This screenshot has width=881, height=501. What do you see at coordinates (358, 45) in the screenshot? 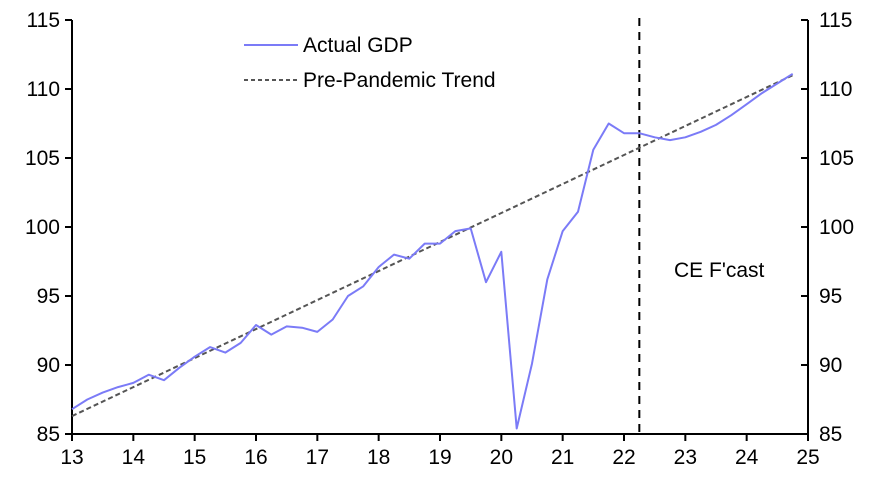
I see `legend-label-actual-gdp: Actual GDP` at bounding box center [358, 45].